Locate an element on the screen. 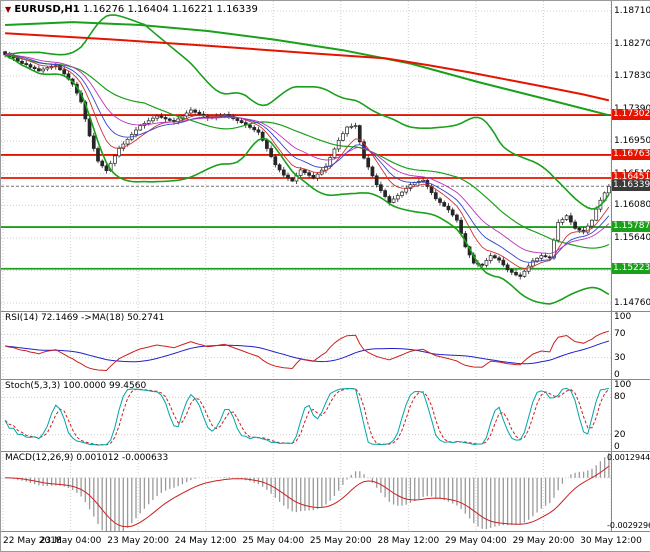 This screenshot has width=650, height=552. price-axis-label: 1.15640 is located at coordinates (632, 237).